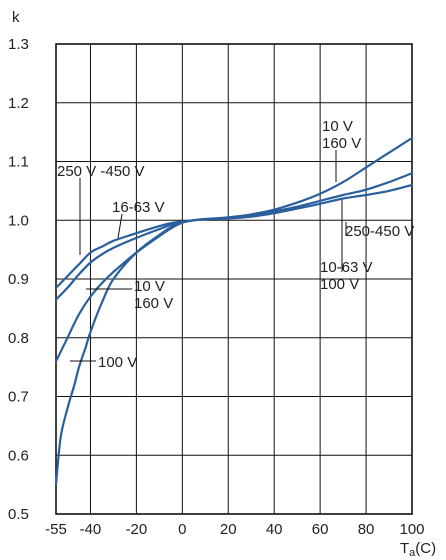 Image resolution: width=446 pixels, height=560 pixels. What do you see at coordinates (137, 529) in the screenshot?
I see `x-tick-label: -20` at bounding box center [137, 529].